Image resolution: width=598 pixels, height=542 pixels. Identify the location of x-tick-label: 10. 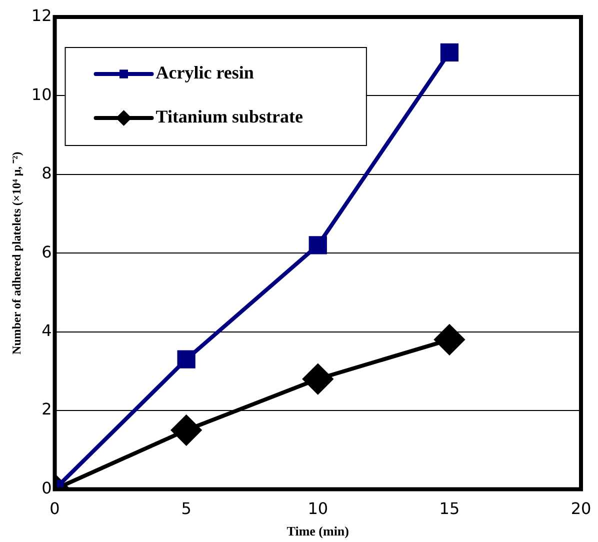
(318, 508).